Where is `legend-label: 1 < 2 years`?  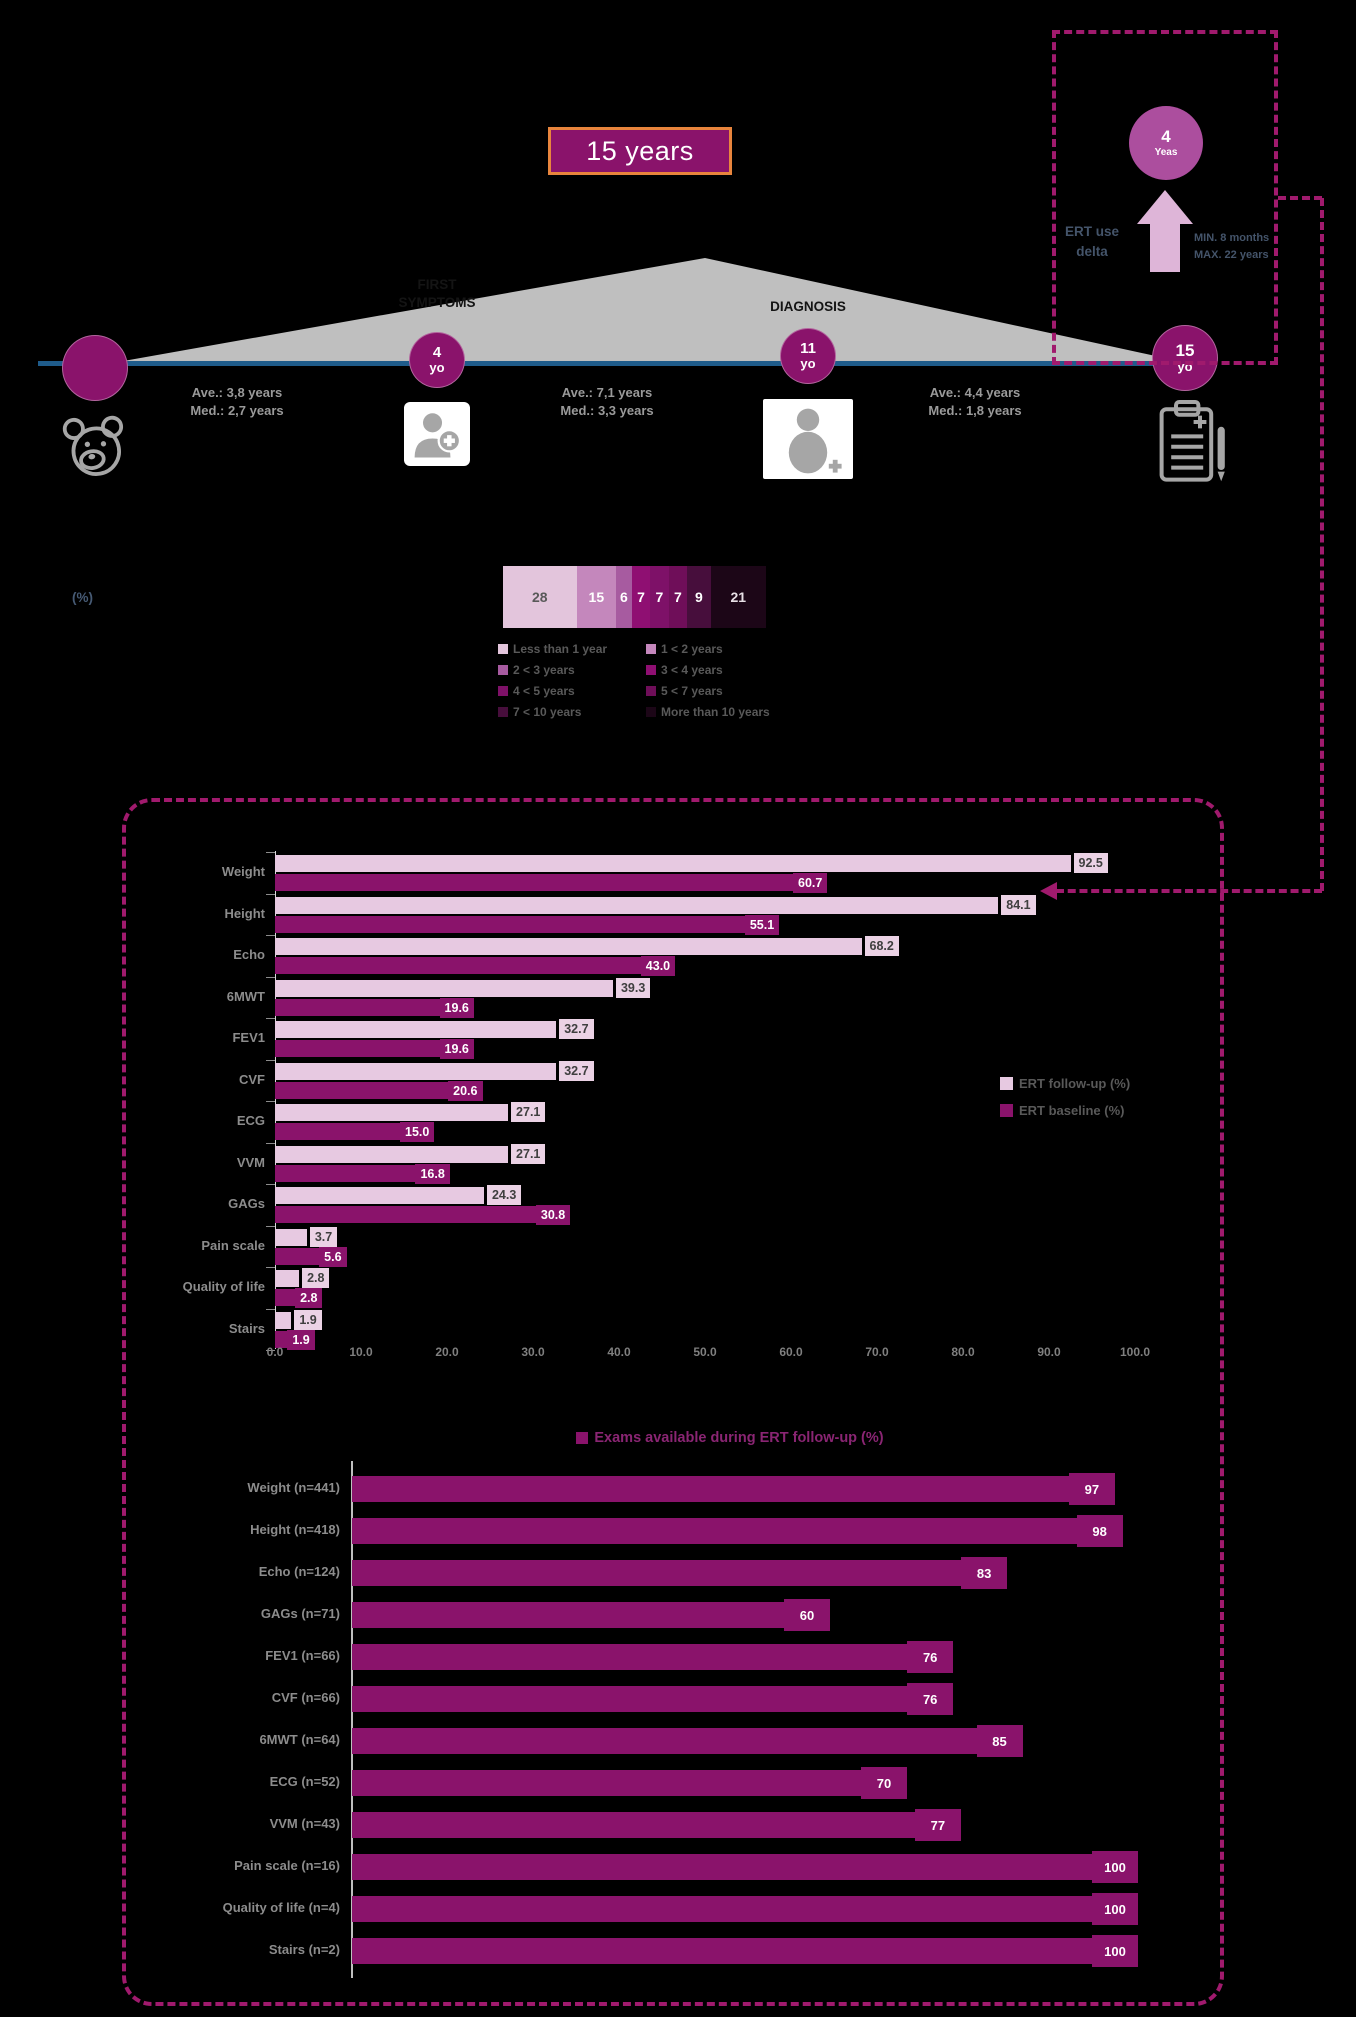
legend-label: 1 < 2 years is located at coordinates (692, 649).